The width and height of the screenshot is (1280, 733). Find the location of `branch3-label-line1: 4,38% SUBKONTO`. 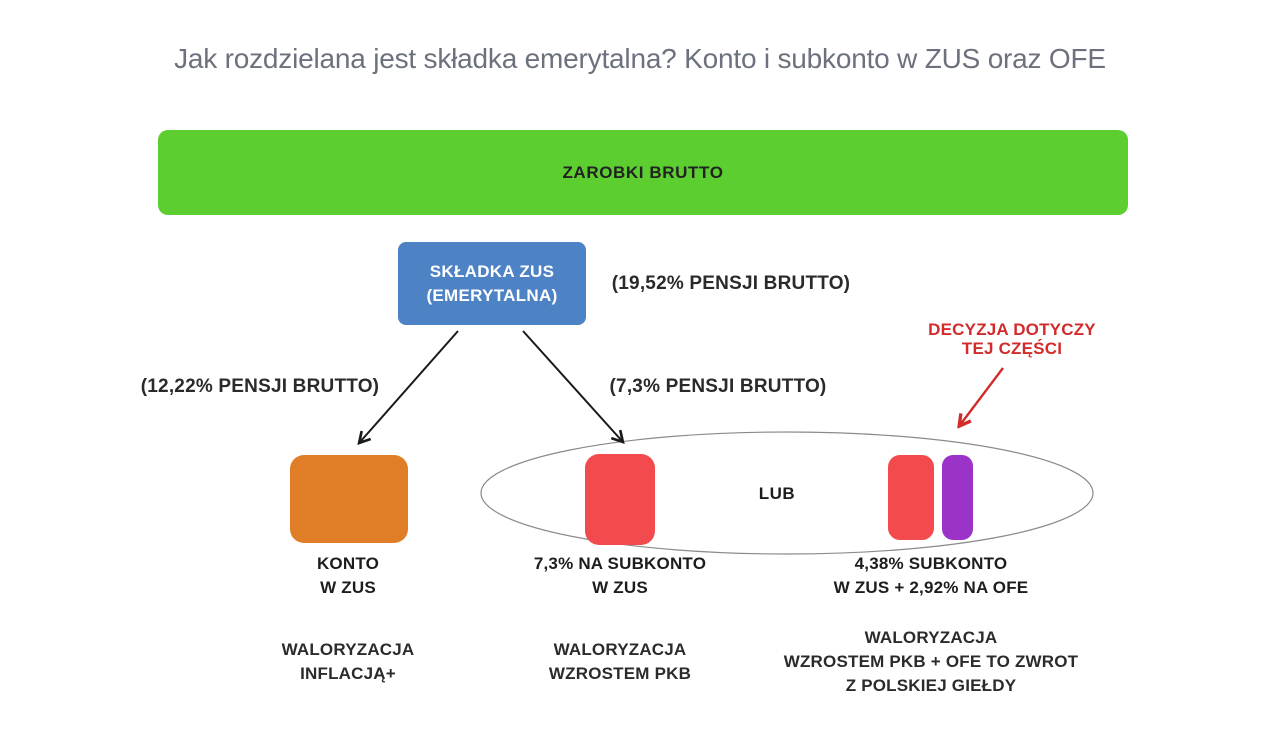

branch3-label-line1: 4,38% SUBKONTO is located at coordinates (931, 563).